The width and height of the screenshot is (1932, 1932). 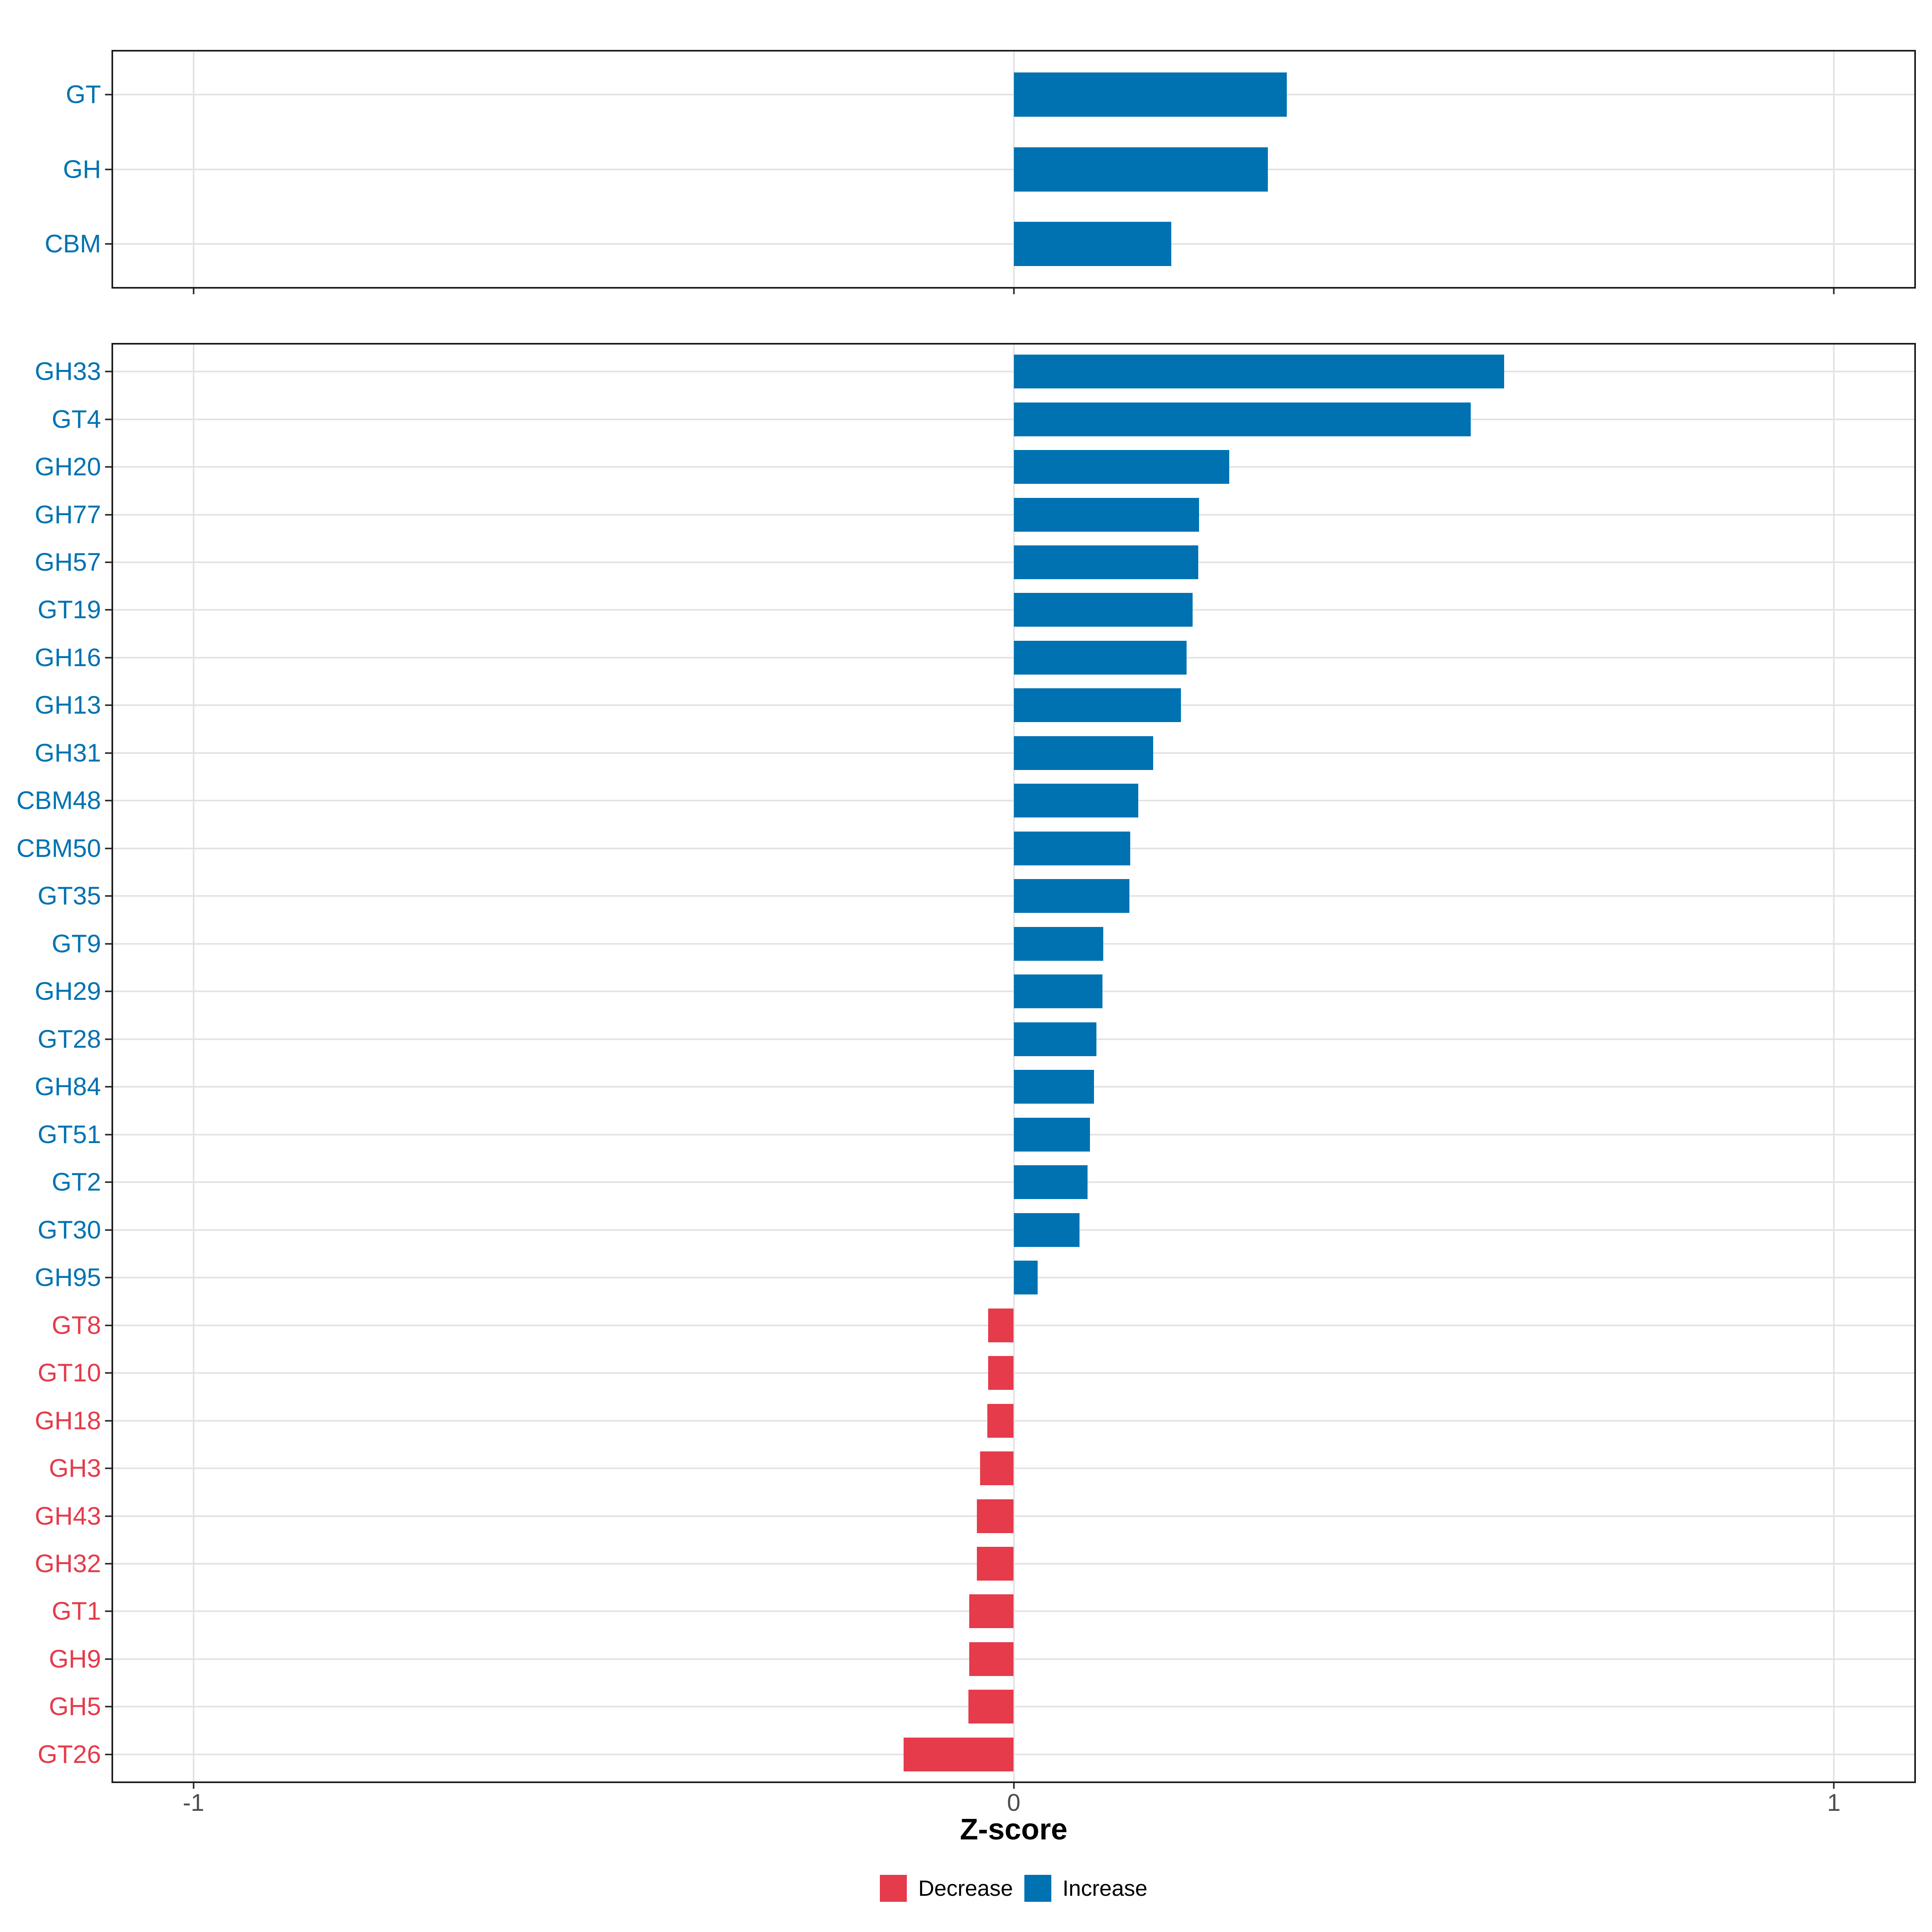 I want to click on gridline-x--1, so click(x=193, y=1063).